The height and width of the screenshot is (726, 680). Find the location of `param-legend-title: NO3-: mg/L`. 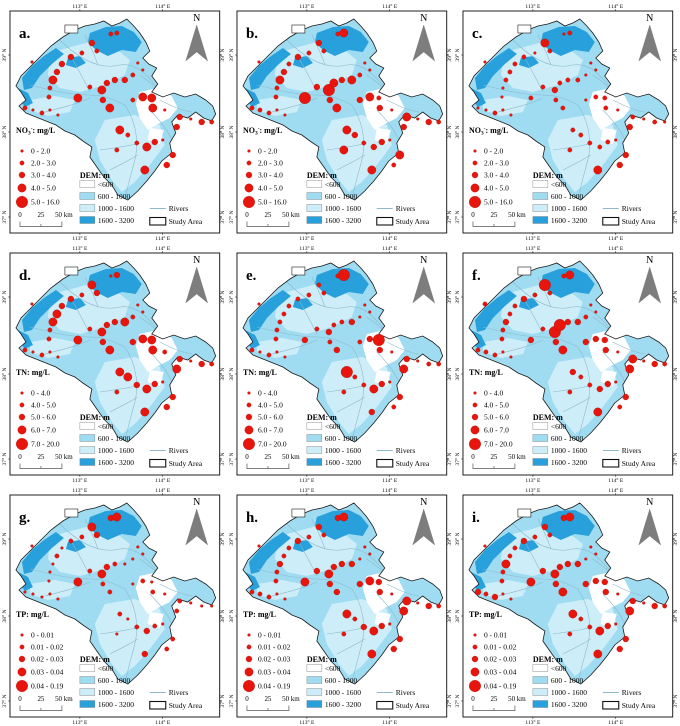

param-legend-title: NO3-: mg/L is located at coordinates (35, 131).